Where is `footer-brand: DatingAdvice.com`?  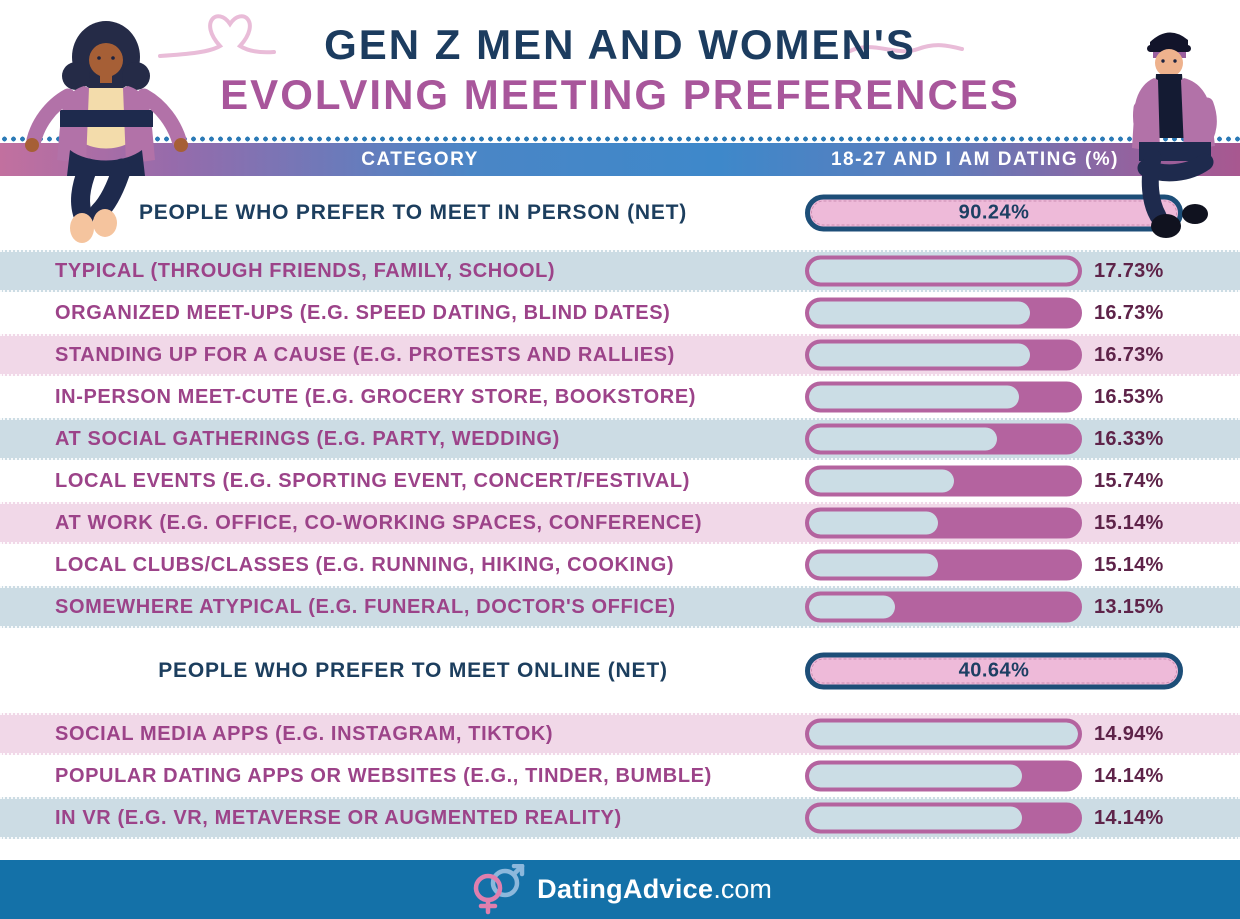
footer-brand: DatingAdvice.com is located at coordinates (654, 889).